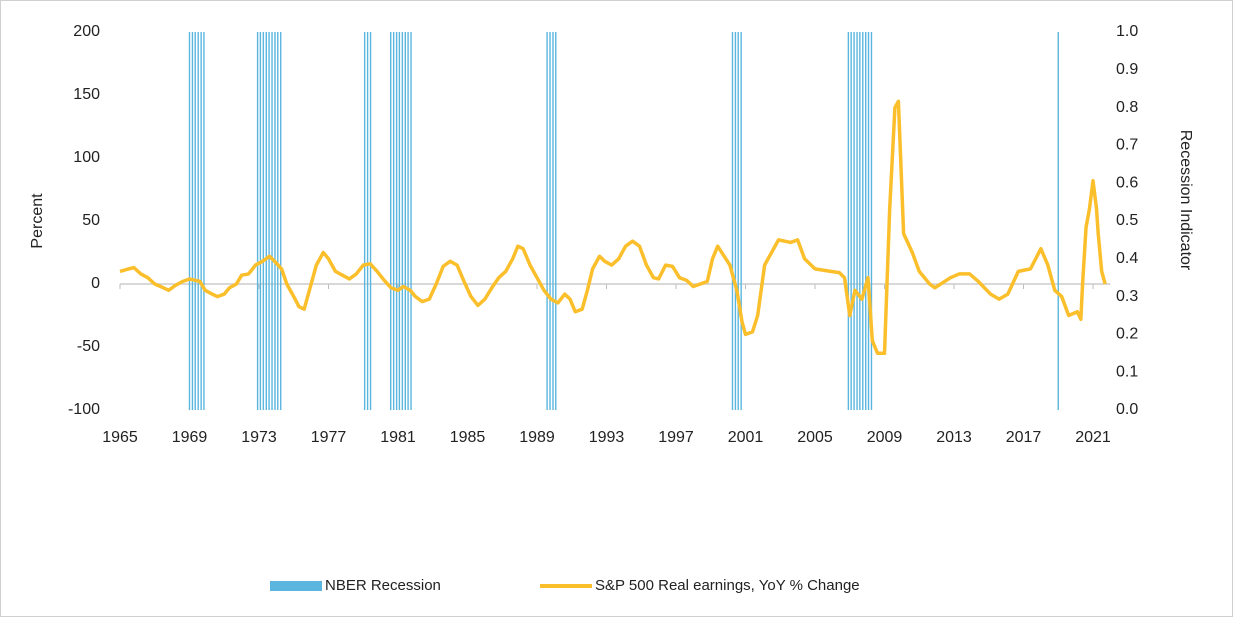 The image size is (1233, 617). I want to click on x-tick-label: 2013, so click(954, 437).